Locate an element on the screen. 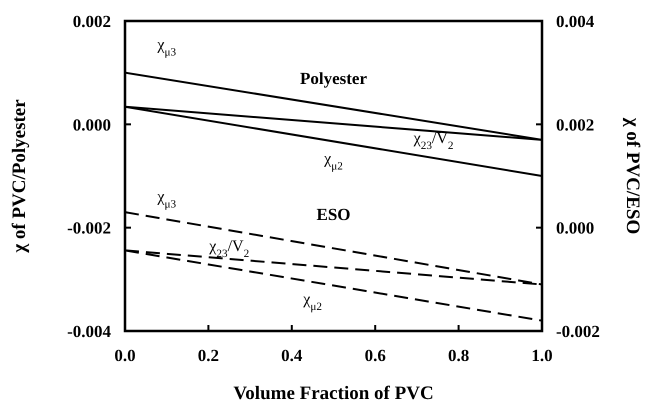 The image size is (647, 416). y2-tick-label: 0.000 is located at coordinates (575, 228).